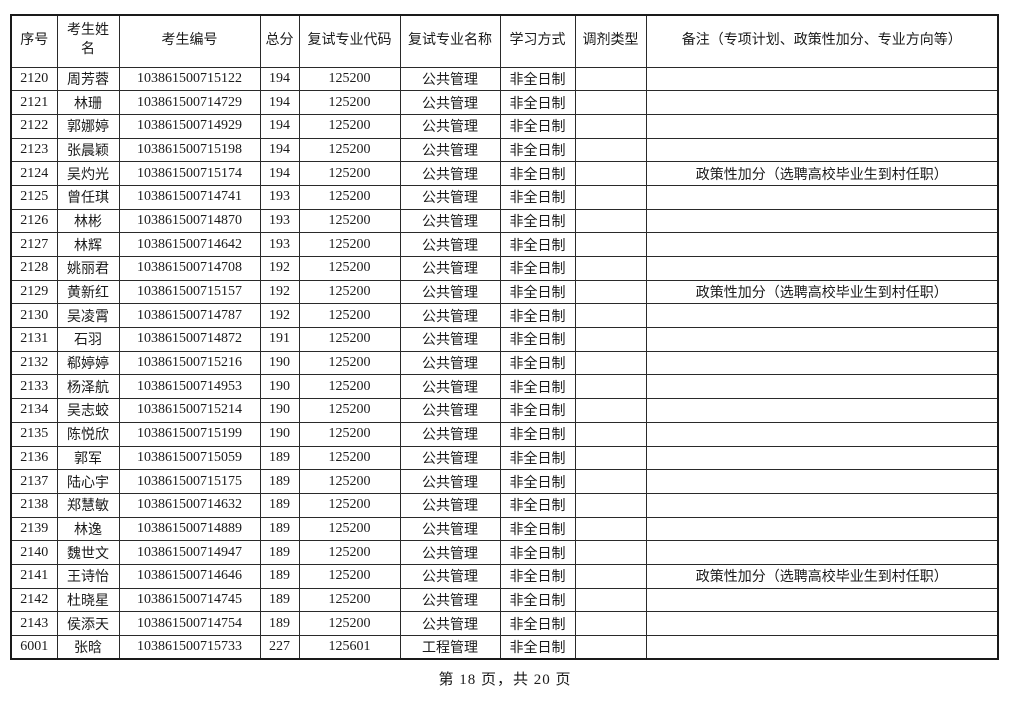 The height and width of the screenshot is (704, 1010). I want to click on cell-score: 194, so click(279, 150).